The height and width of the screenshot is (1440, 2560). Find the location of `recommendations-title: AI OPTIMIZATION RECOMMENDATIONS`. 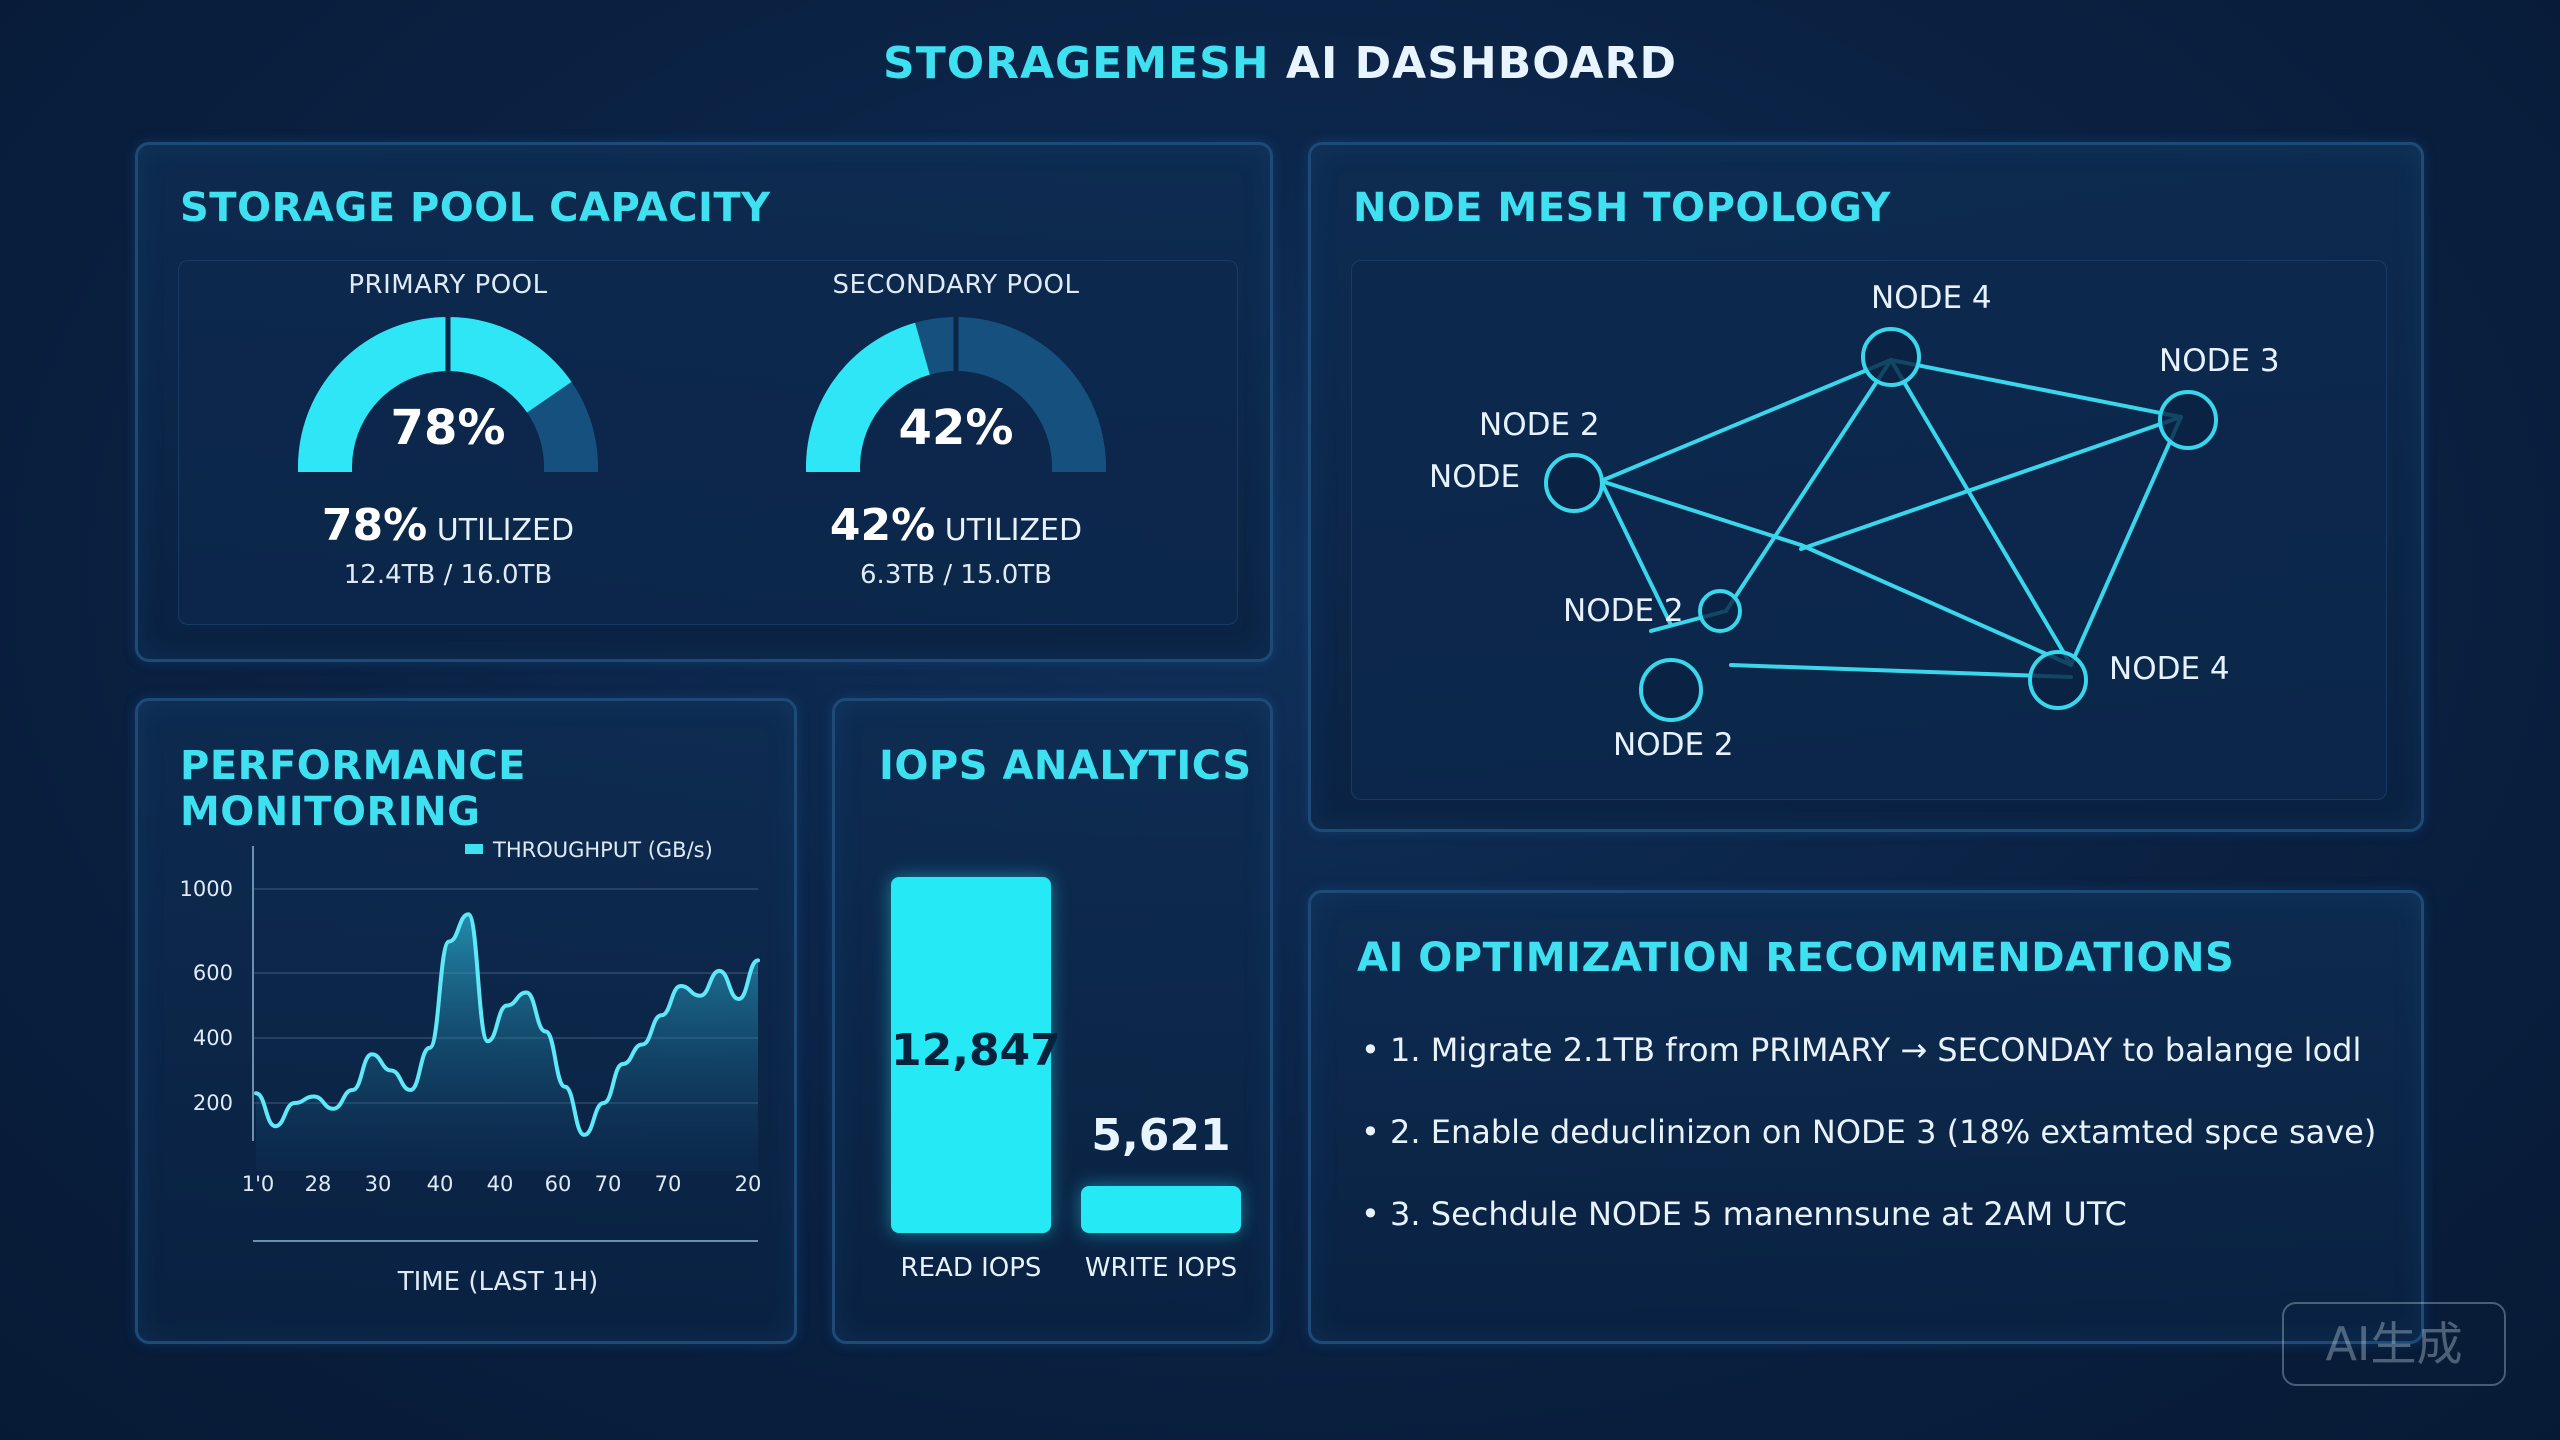

recommendations-title: AI OPTIMIZATION RECOMMENDATIONS is located at coordinates (1796, 958).